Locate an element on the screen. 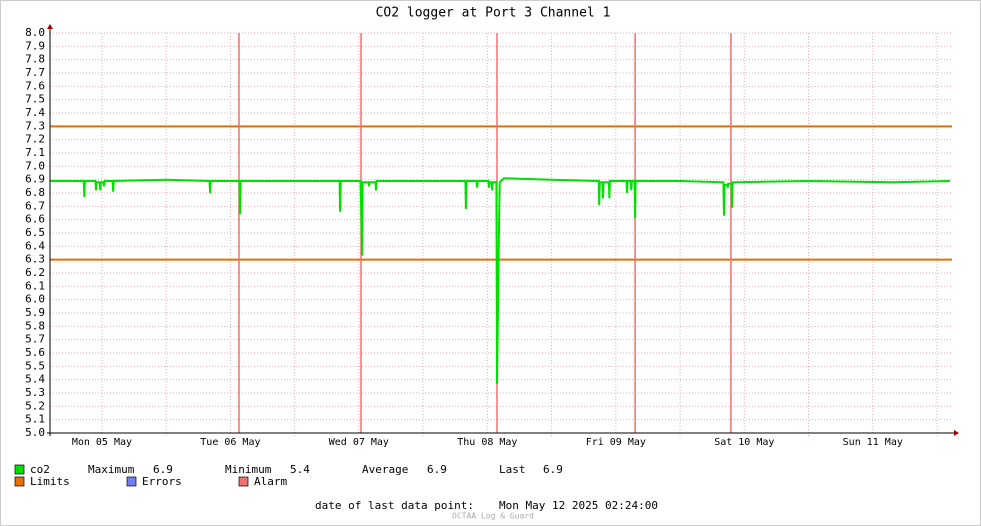 Image resolution: width=981 pixels, height=526 pixels. y-tick-label: 5.9 is located at coordinates (35, 312).